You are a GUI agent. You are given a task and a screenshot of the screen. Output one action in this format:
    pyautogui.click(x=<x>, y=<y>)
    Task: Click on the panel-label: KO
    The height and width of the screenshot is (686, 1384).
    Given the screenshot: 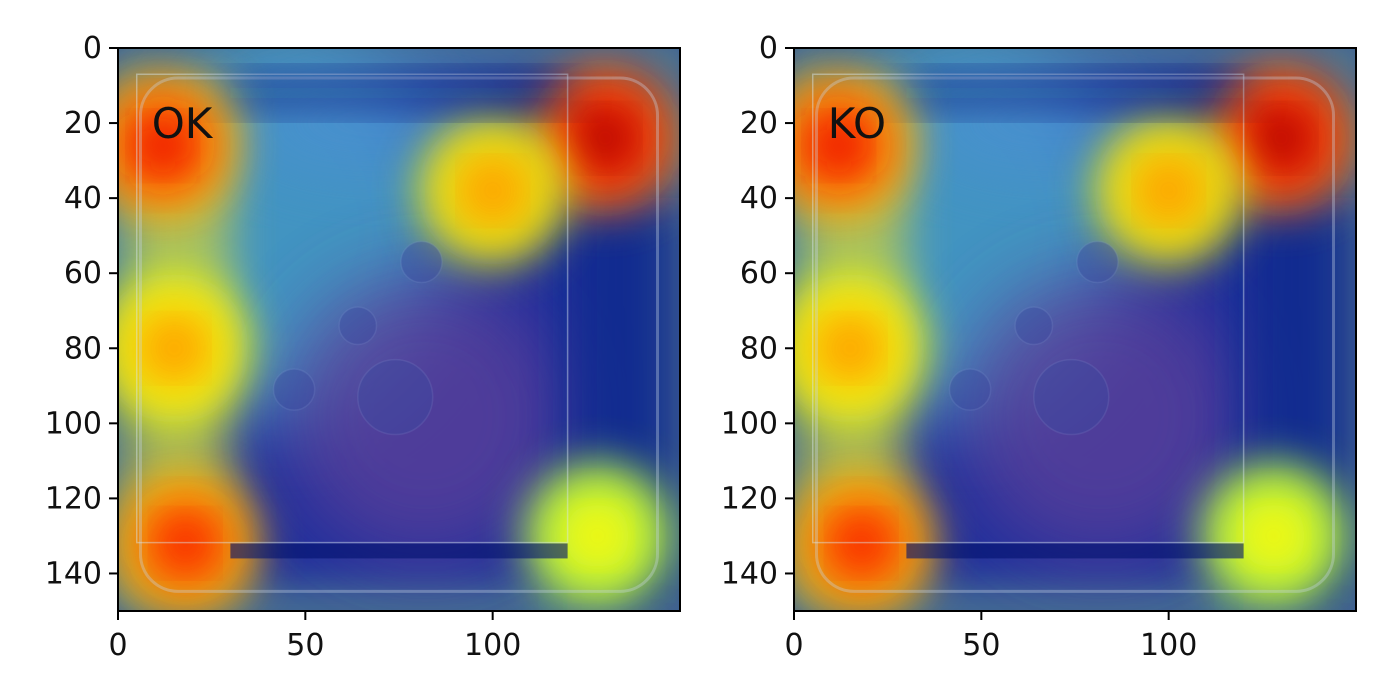 What is the action you would take?
    pyautogui.click(x=857, y=123)
    